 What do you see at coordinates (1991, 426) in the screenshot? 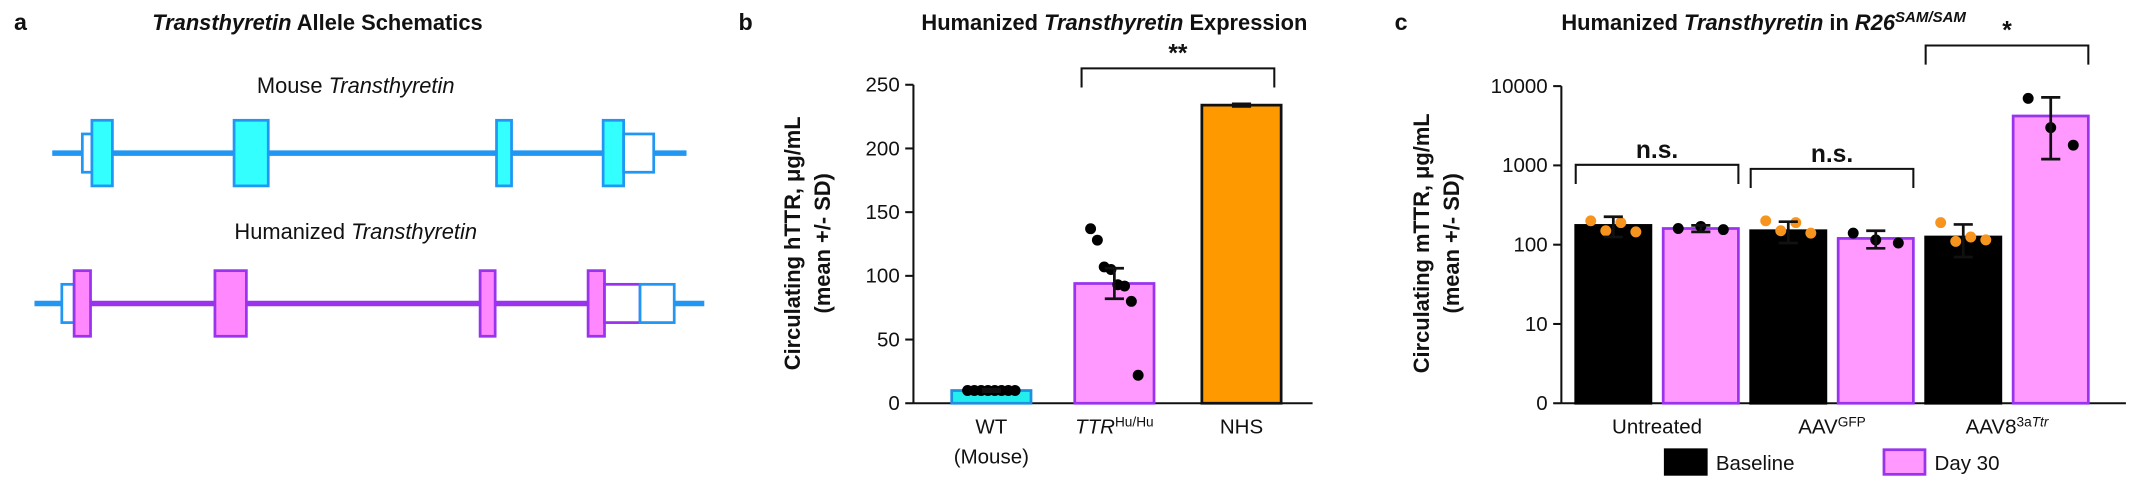
I see `label-part: AAV8` at bounding box center [1991, 426].